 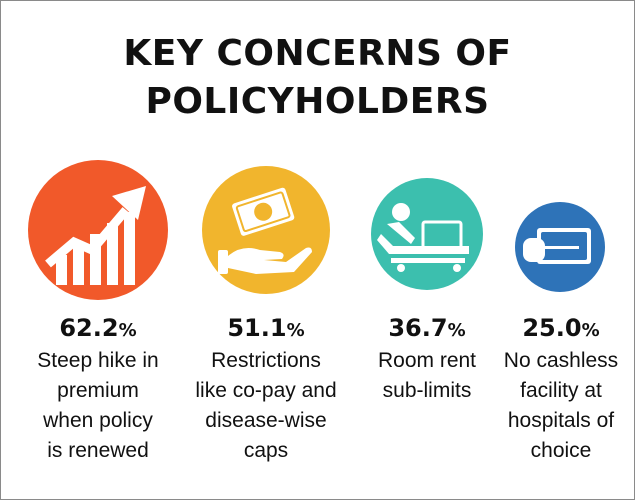 What do you see at coordinates (317, 101) in the screenshot?
I see `title-line-2: POLICYHOLDERS` at bounding box center [317, 101].